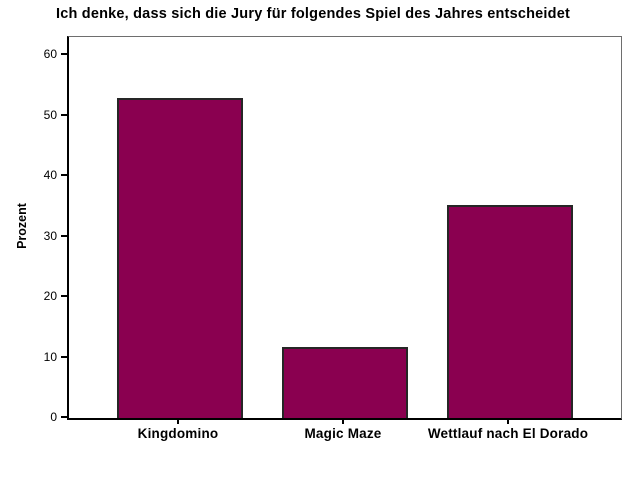 This screenshot has width=626, height=501. What do you see at coordinates (510, 311) in the screenshot?
I see `bar-wettlauf-nach-el-dorado` at bounding box center [510, 311].